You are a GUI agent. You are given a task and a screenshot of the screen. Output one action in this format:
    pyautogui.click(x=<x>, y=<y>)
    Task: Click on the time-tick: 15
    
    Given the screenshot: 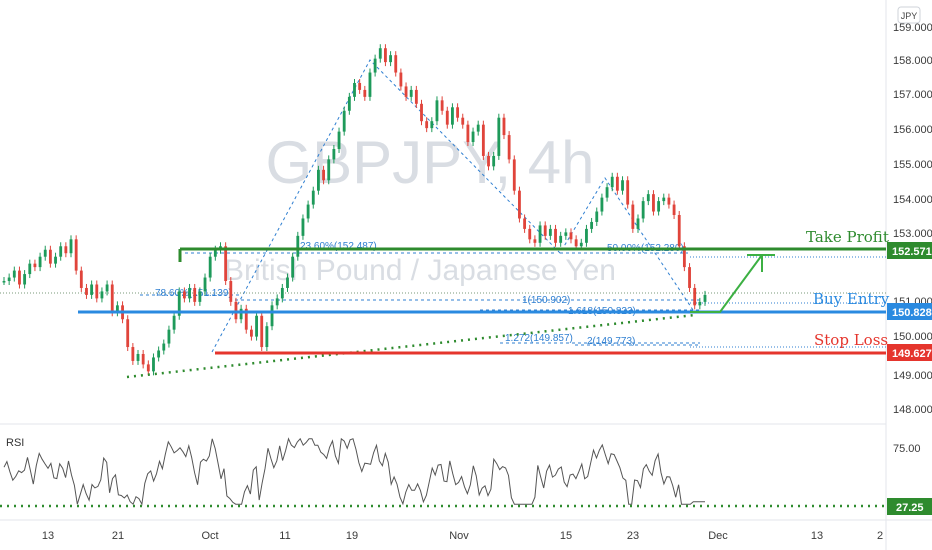 What is the action you would take?
    pyautogui.click(x=566, y=536)
    